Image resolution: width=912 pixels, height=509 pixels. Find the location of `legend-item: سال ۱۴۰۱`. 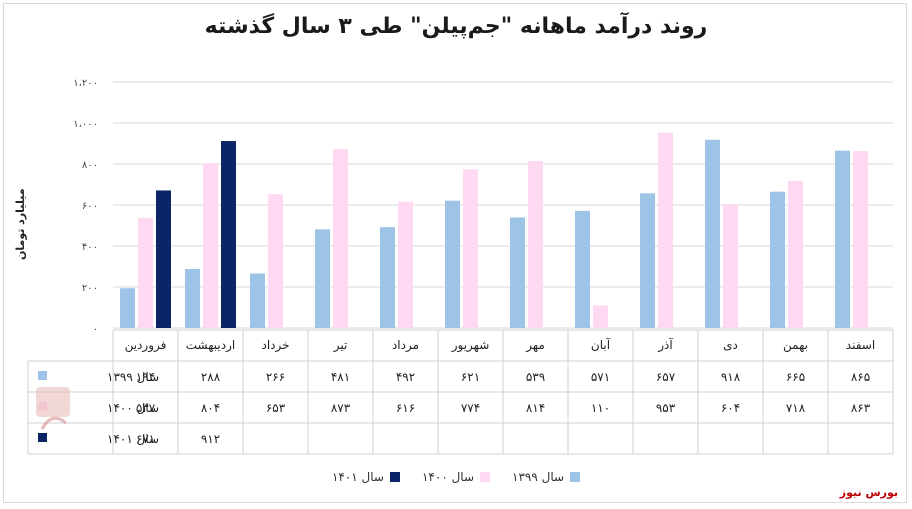

legend-item: سال ۱۴۰۱ is located at coordinates (366, 477).